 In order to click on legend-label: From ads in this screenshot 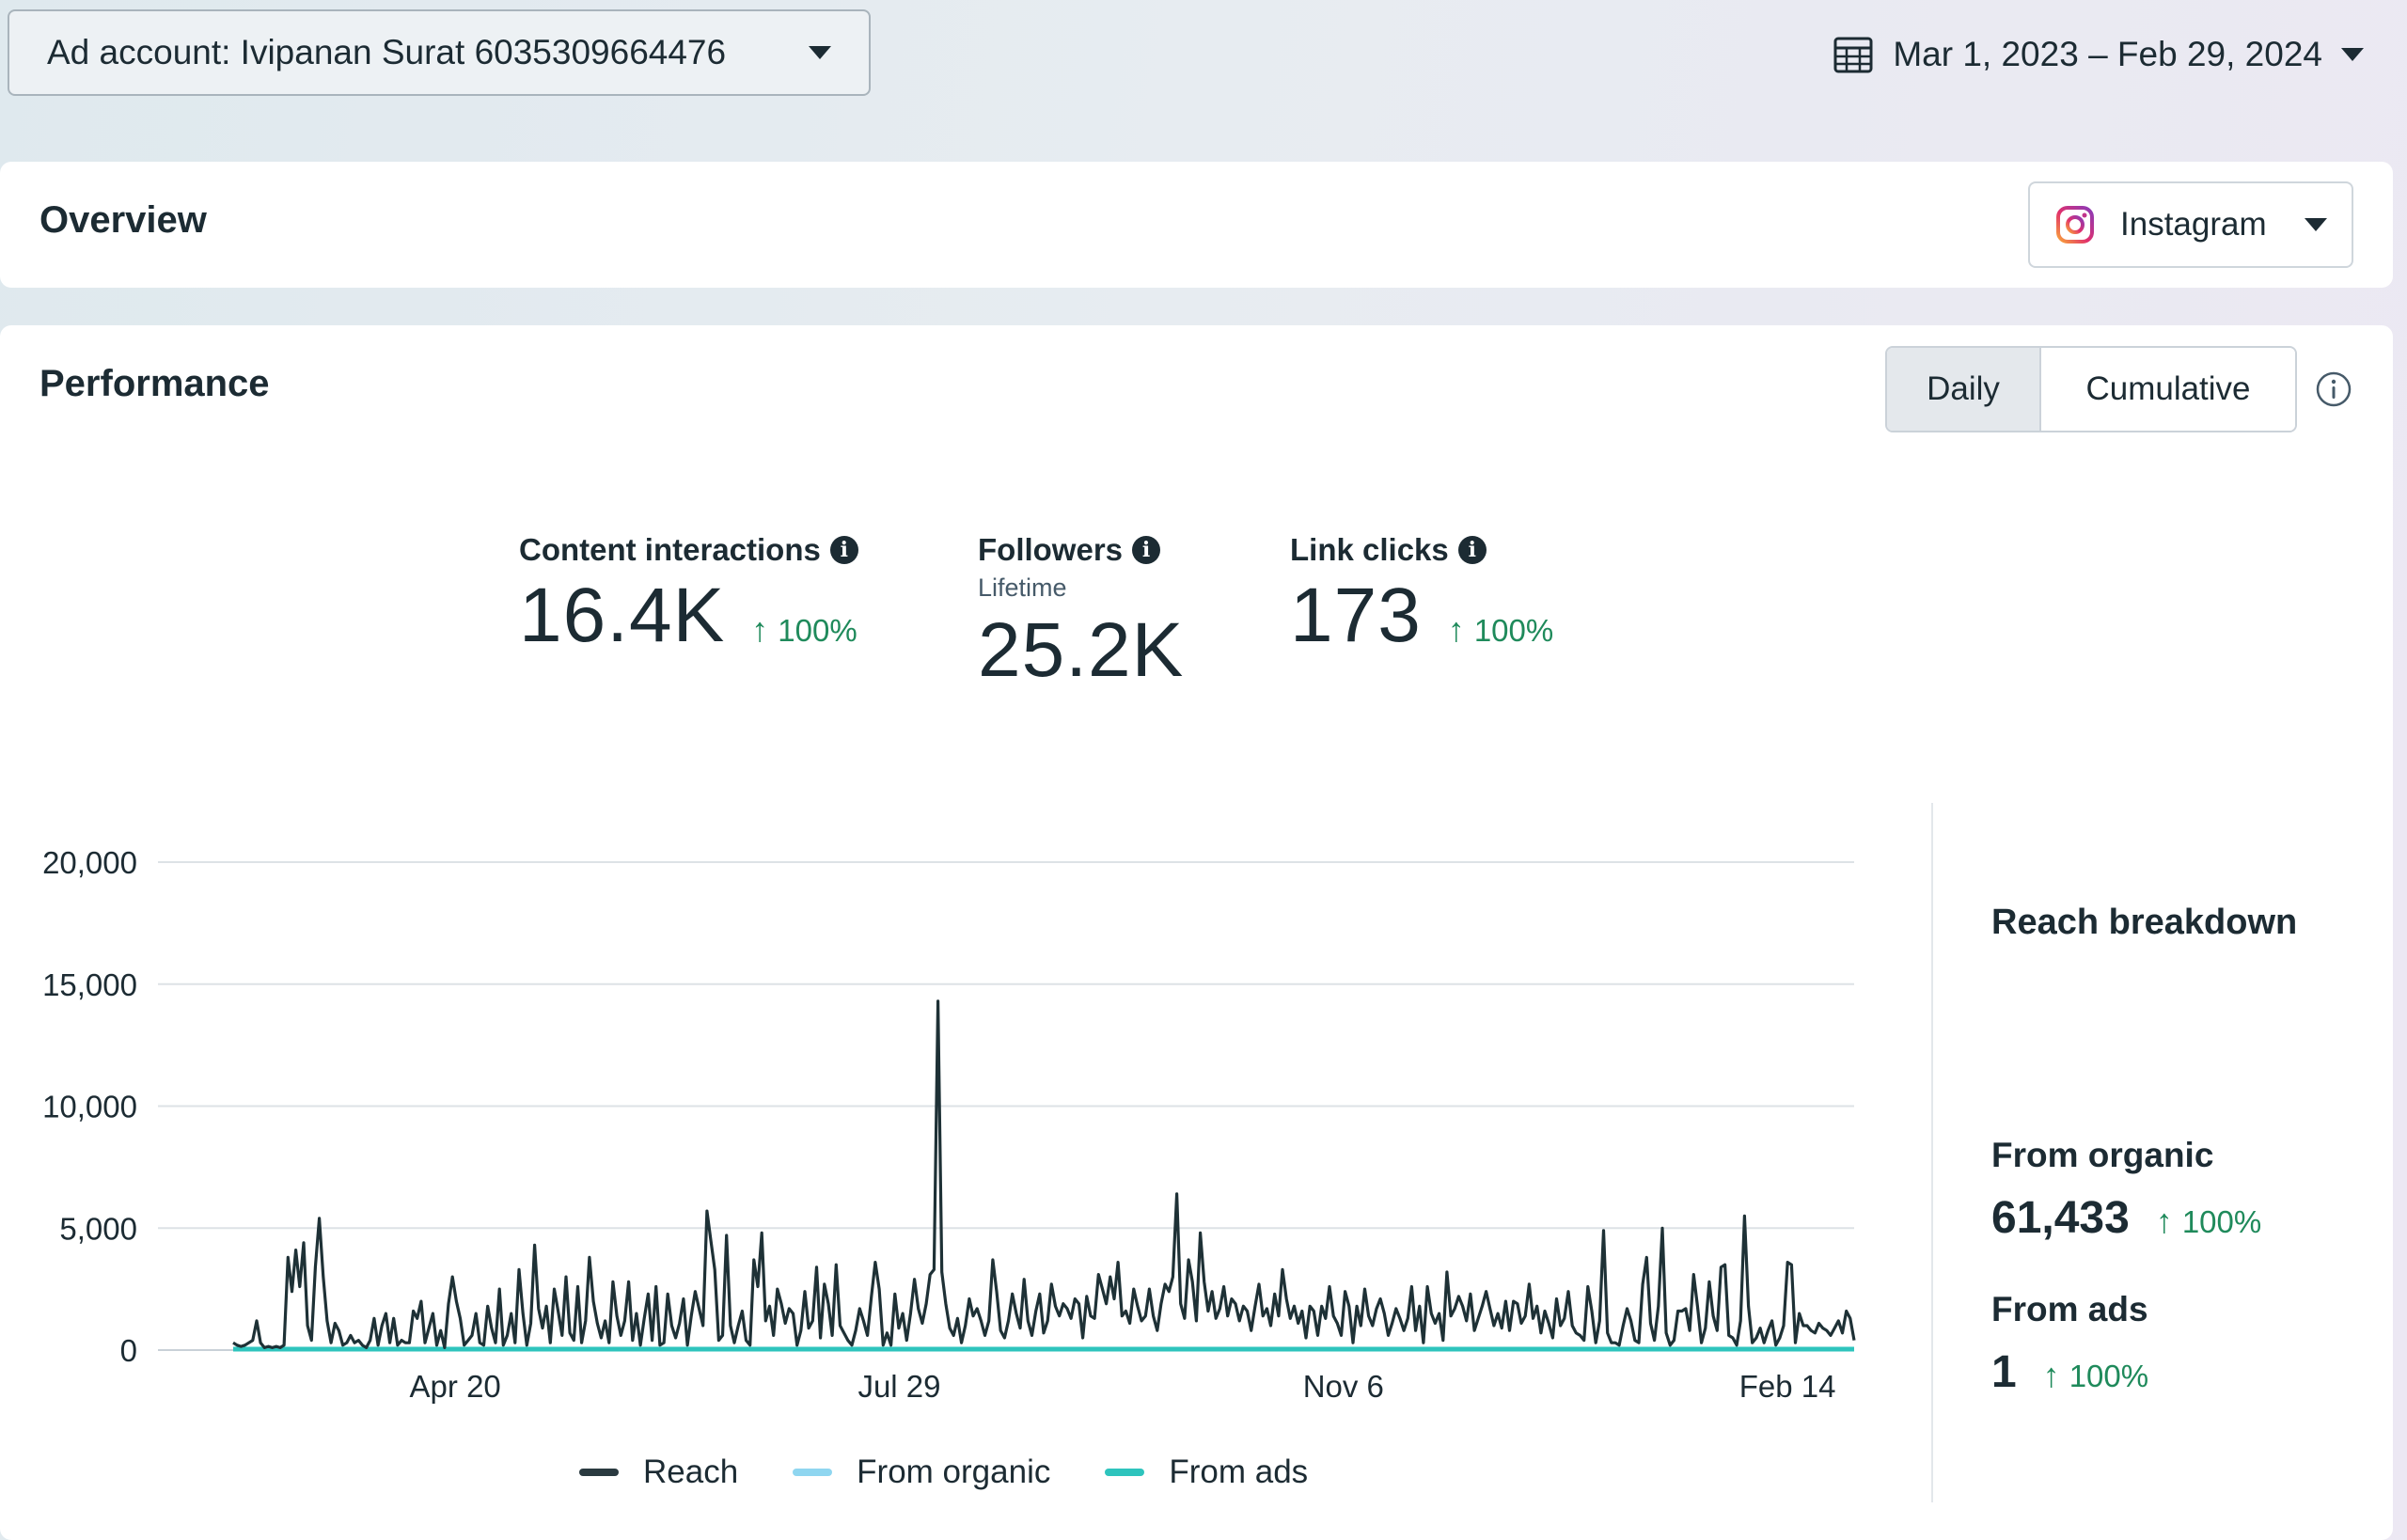, I will do `click(1239, 1472)`.